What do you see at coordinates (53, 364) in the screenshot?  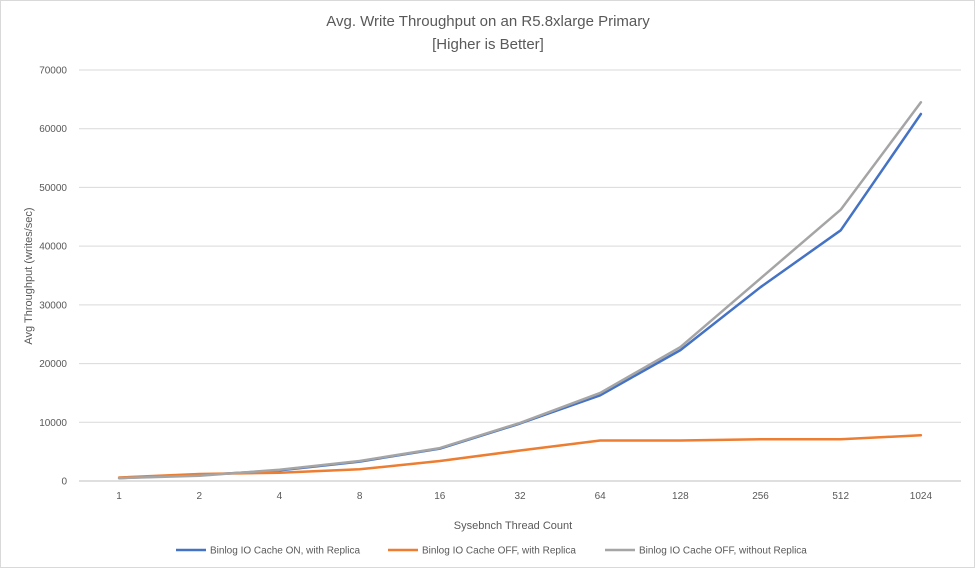 I see `y-tick-label: 20000` at bounding box center [53, 364].